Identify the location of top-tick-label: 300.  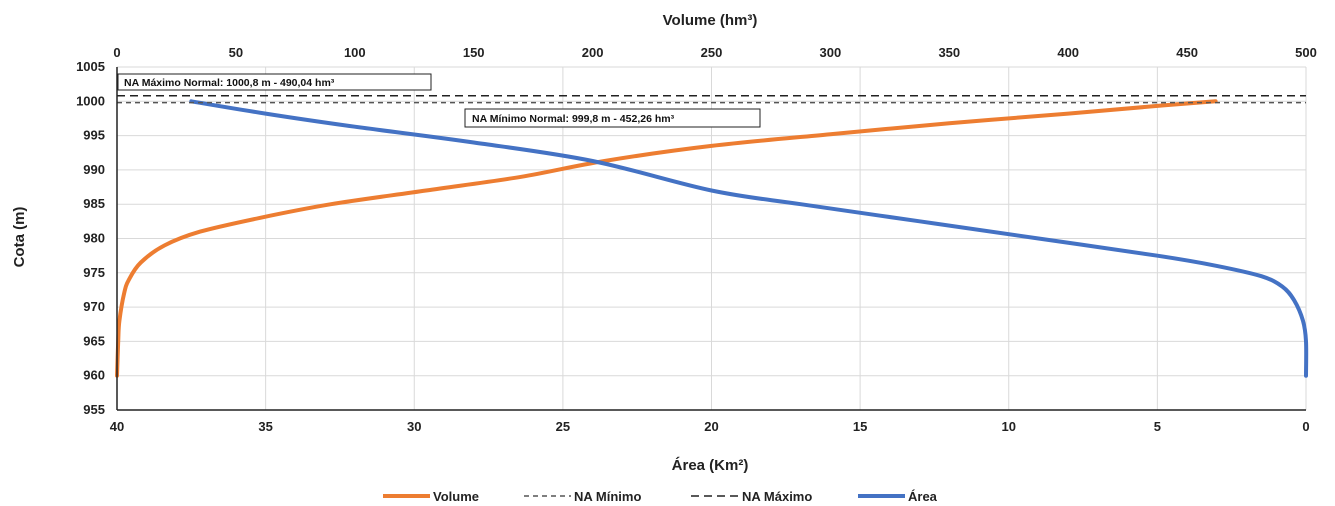
(831, 52).